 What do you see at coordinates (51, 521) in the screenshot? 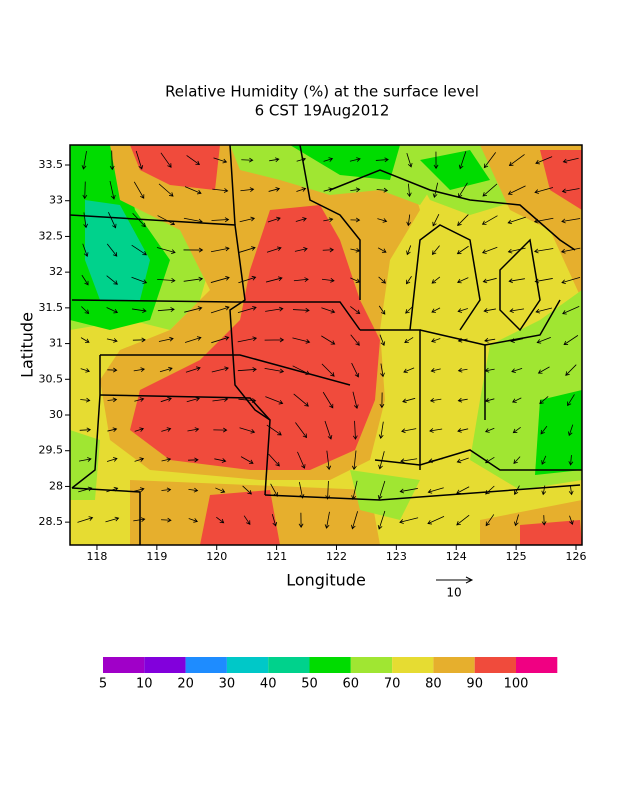
I see `y-tick-label: 28.5` at bounding box center [51, 521].